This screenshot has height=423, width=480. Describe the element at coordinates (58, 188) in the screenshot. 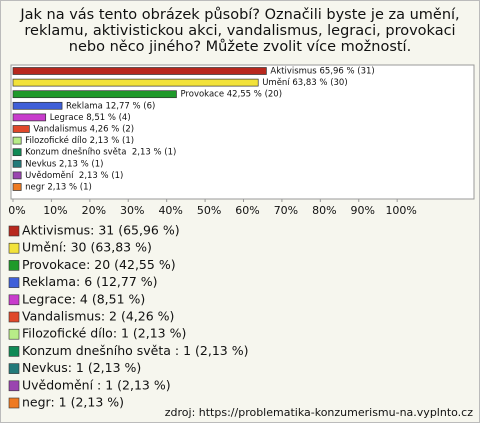

I see `value-label: negr 2,13 % (1)` at that location.